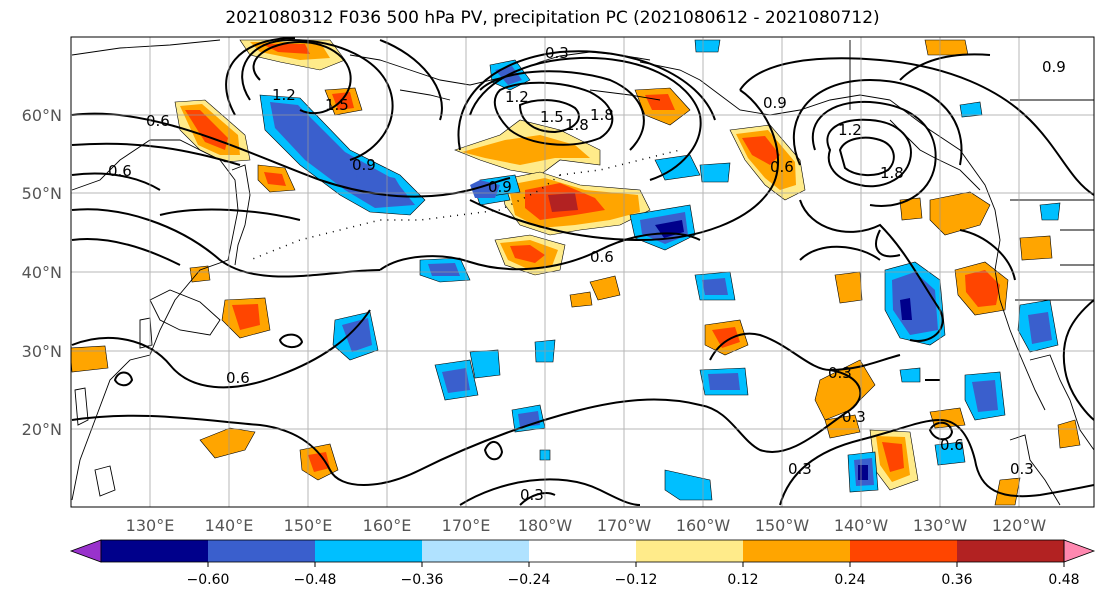  Describe the element at coordinates (229, 525) in the screenshot. I see `lon-label: 140°E` at that location.